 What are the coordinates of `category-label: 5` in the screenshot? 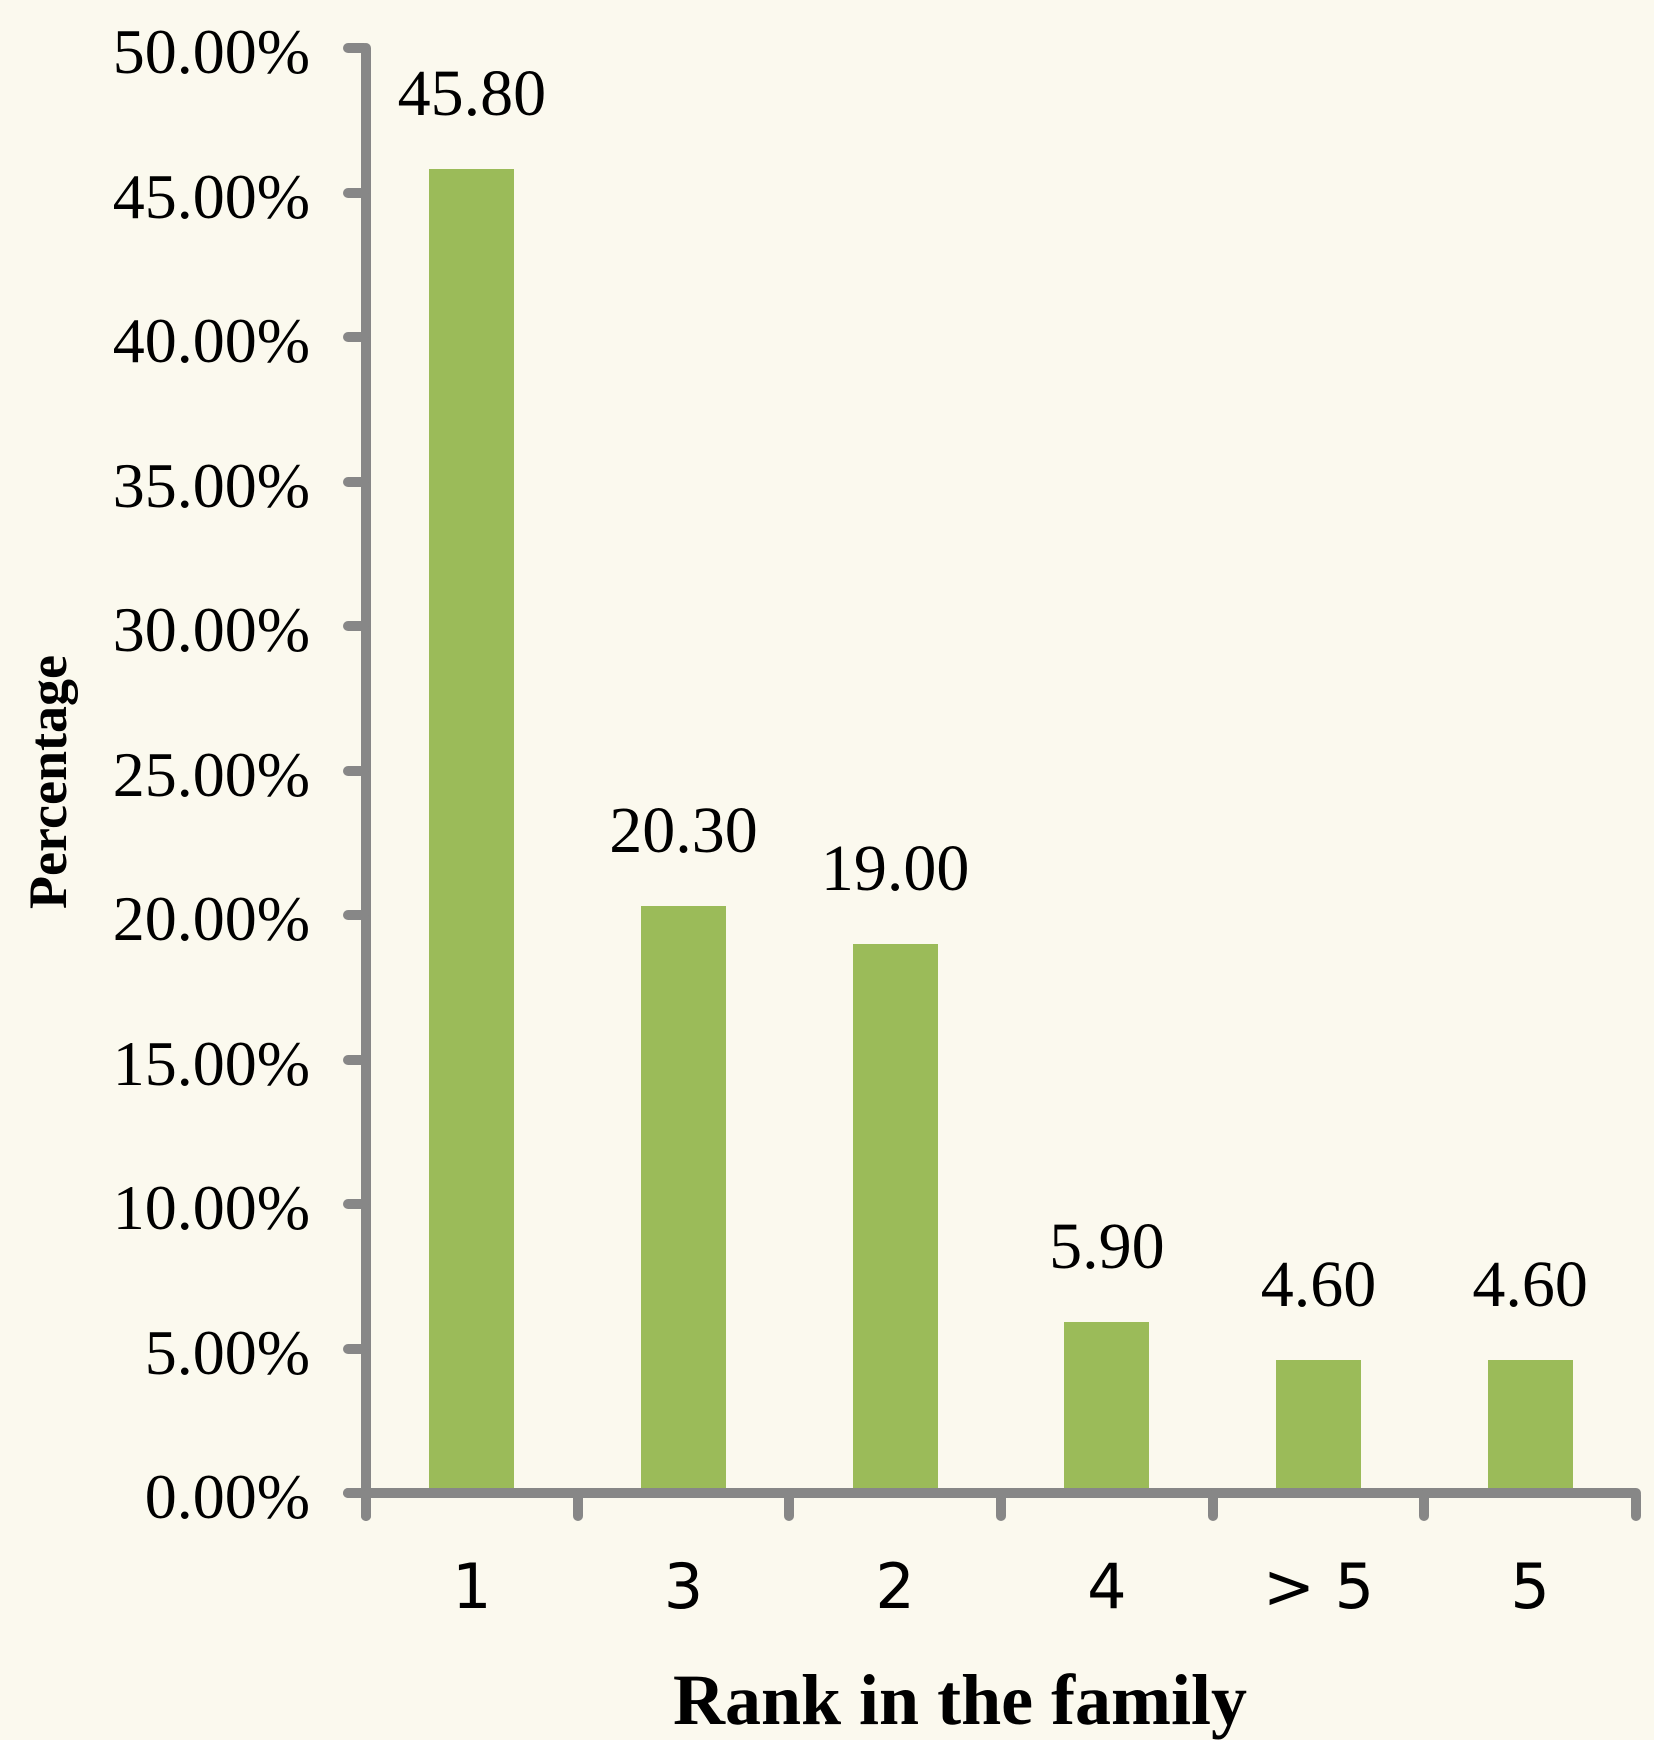 It's located at (1530, 1586).